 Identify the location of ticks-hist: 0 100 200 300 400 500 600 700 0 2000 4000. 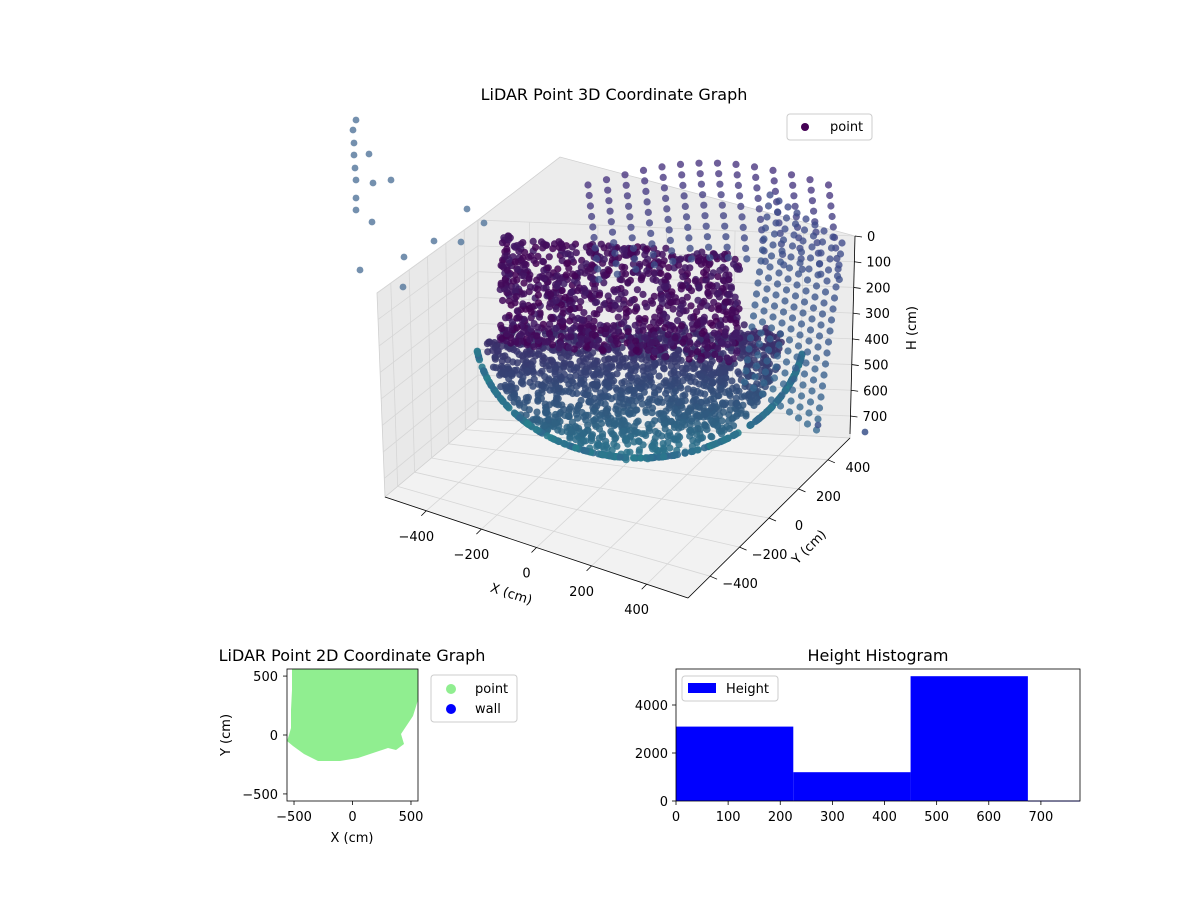
(844, 762).